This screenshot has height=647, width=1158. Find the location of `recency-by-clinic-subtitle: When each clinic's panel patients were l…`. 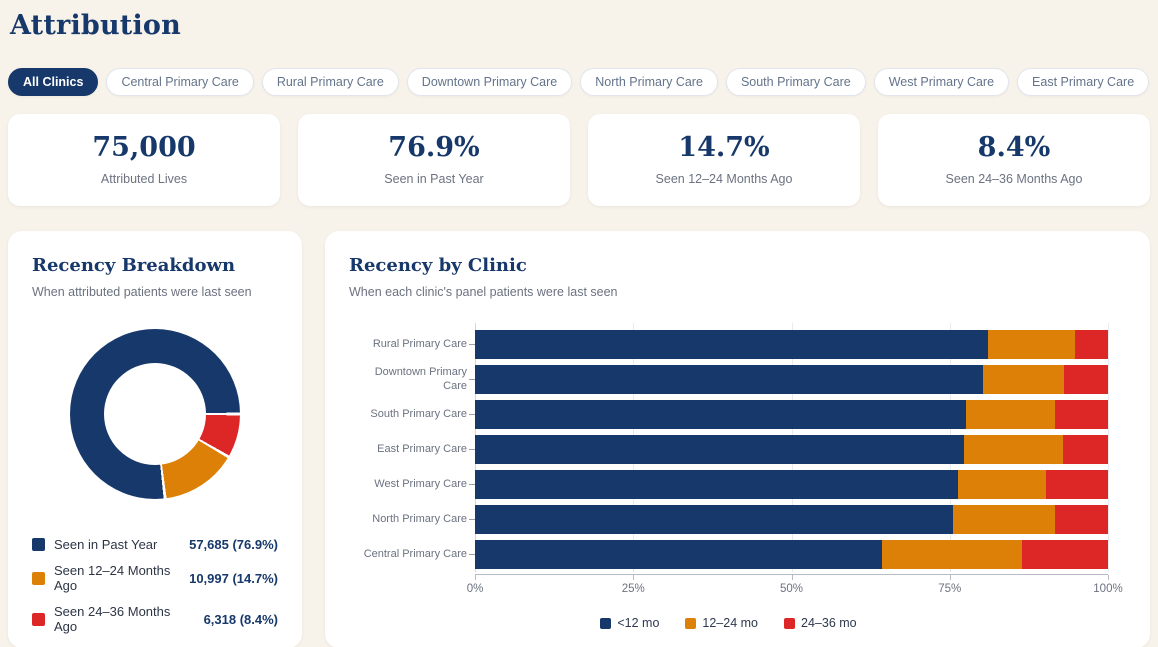

recency-by-clinic-subtitle: When each clinic's panel patients were l… is located at coordinates (483, 292).